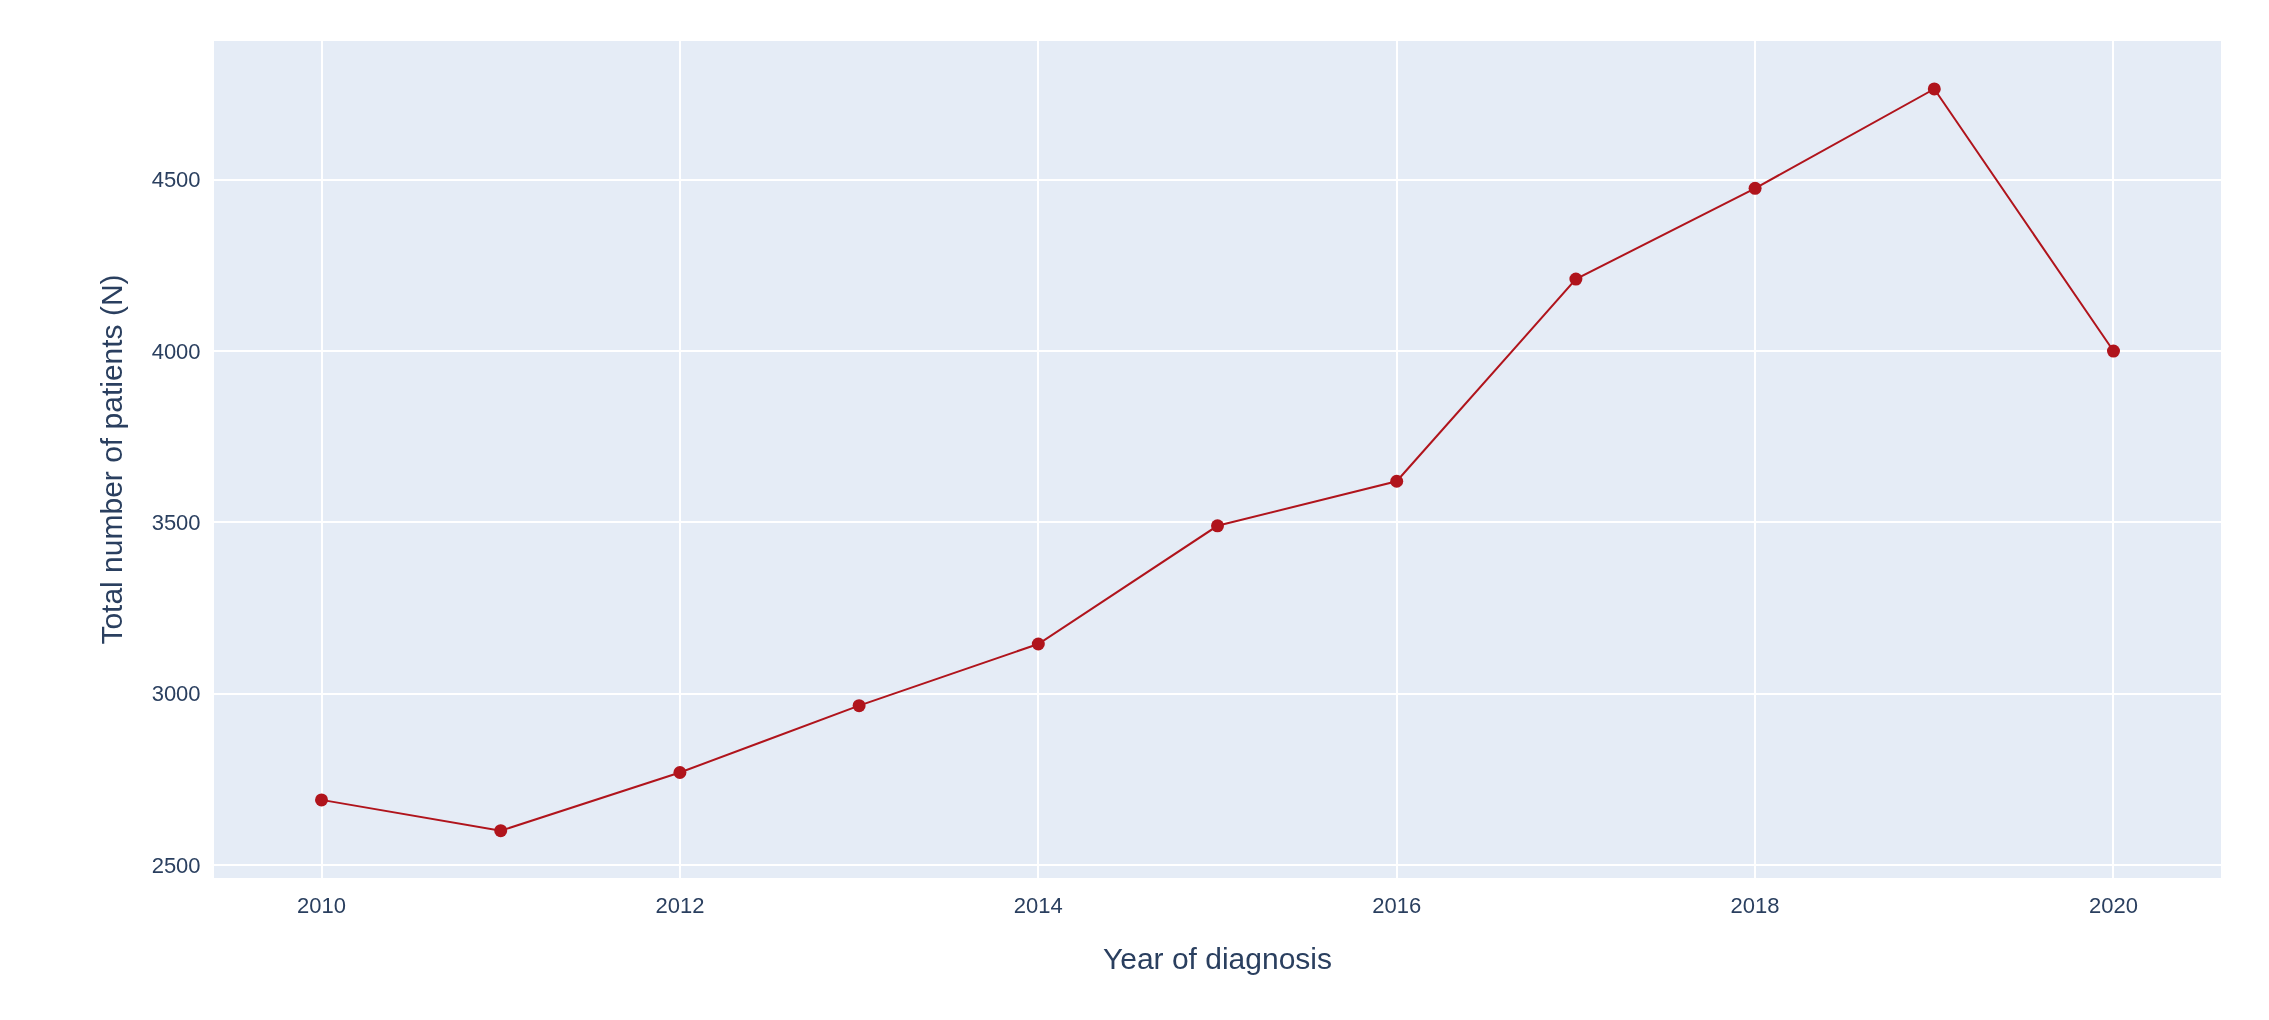 The width and height of the screenshot is (2269, 1020). What do you see at coordinates (1397, 906) in the screenshot?
I see `x-tick-label: 2016` at bounding box center [1397, 906].